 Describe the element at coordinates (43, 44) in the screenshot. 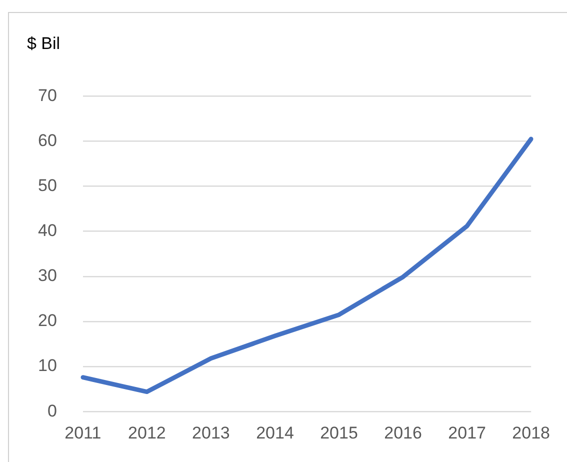

I see `y-axis-title: $ Bil` at that location.